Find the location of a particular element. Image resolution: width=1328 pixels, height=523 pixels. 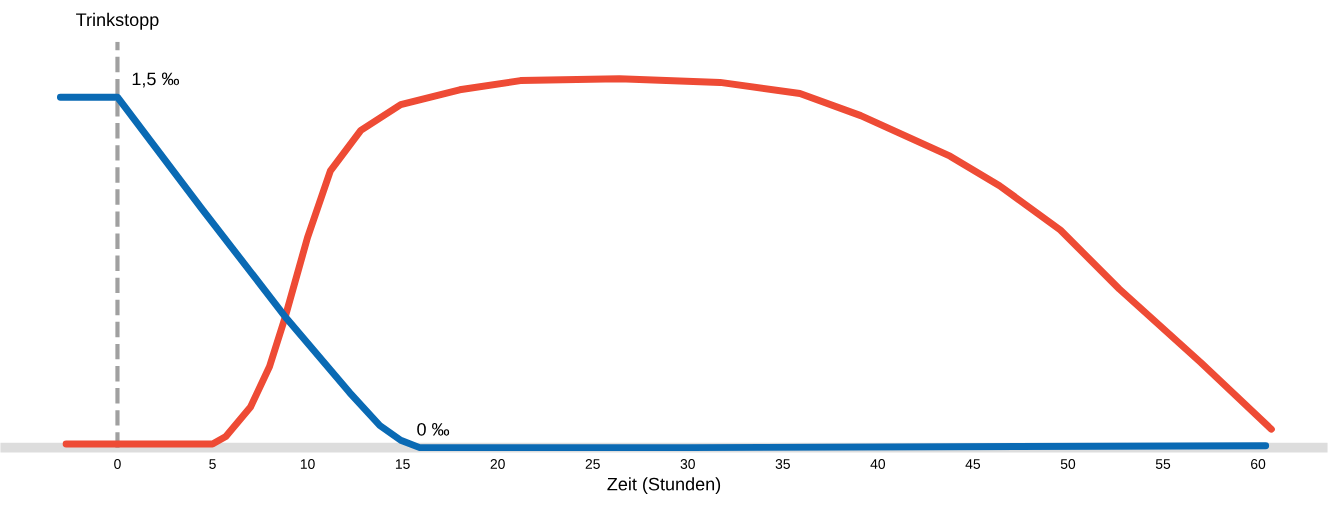

x-tick-label: 10 is located at coordinates (307, 464).